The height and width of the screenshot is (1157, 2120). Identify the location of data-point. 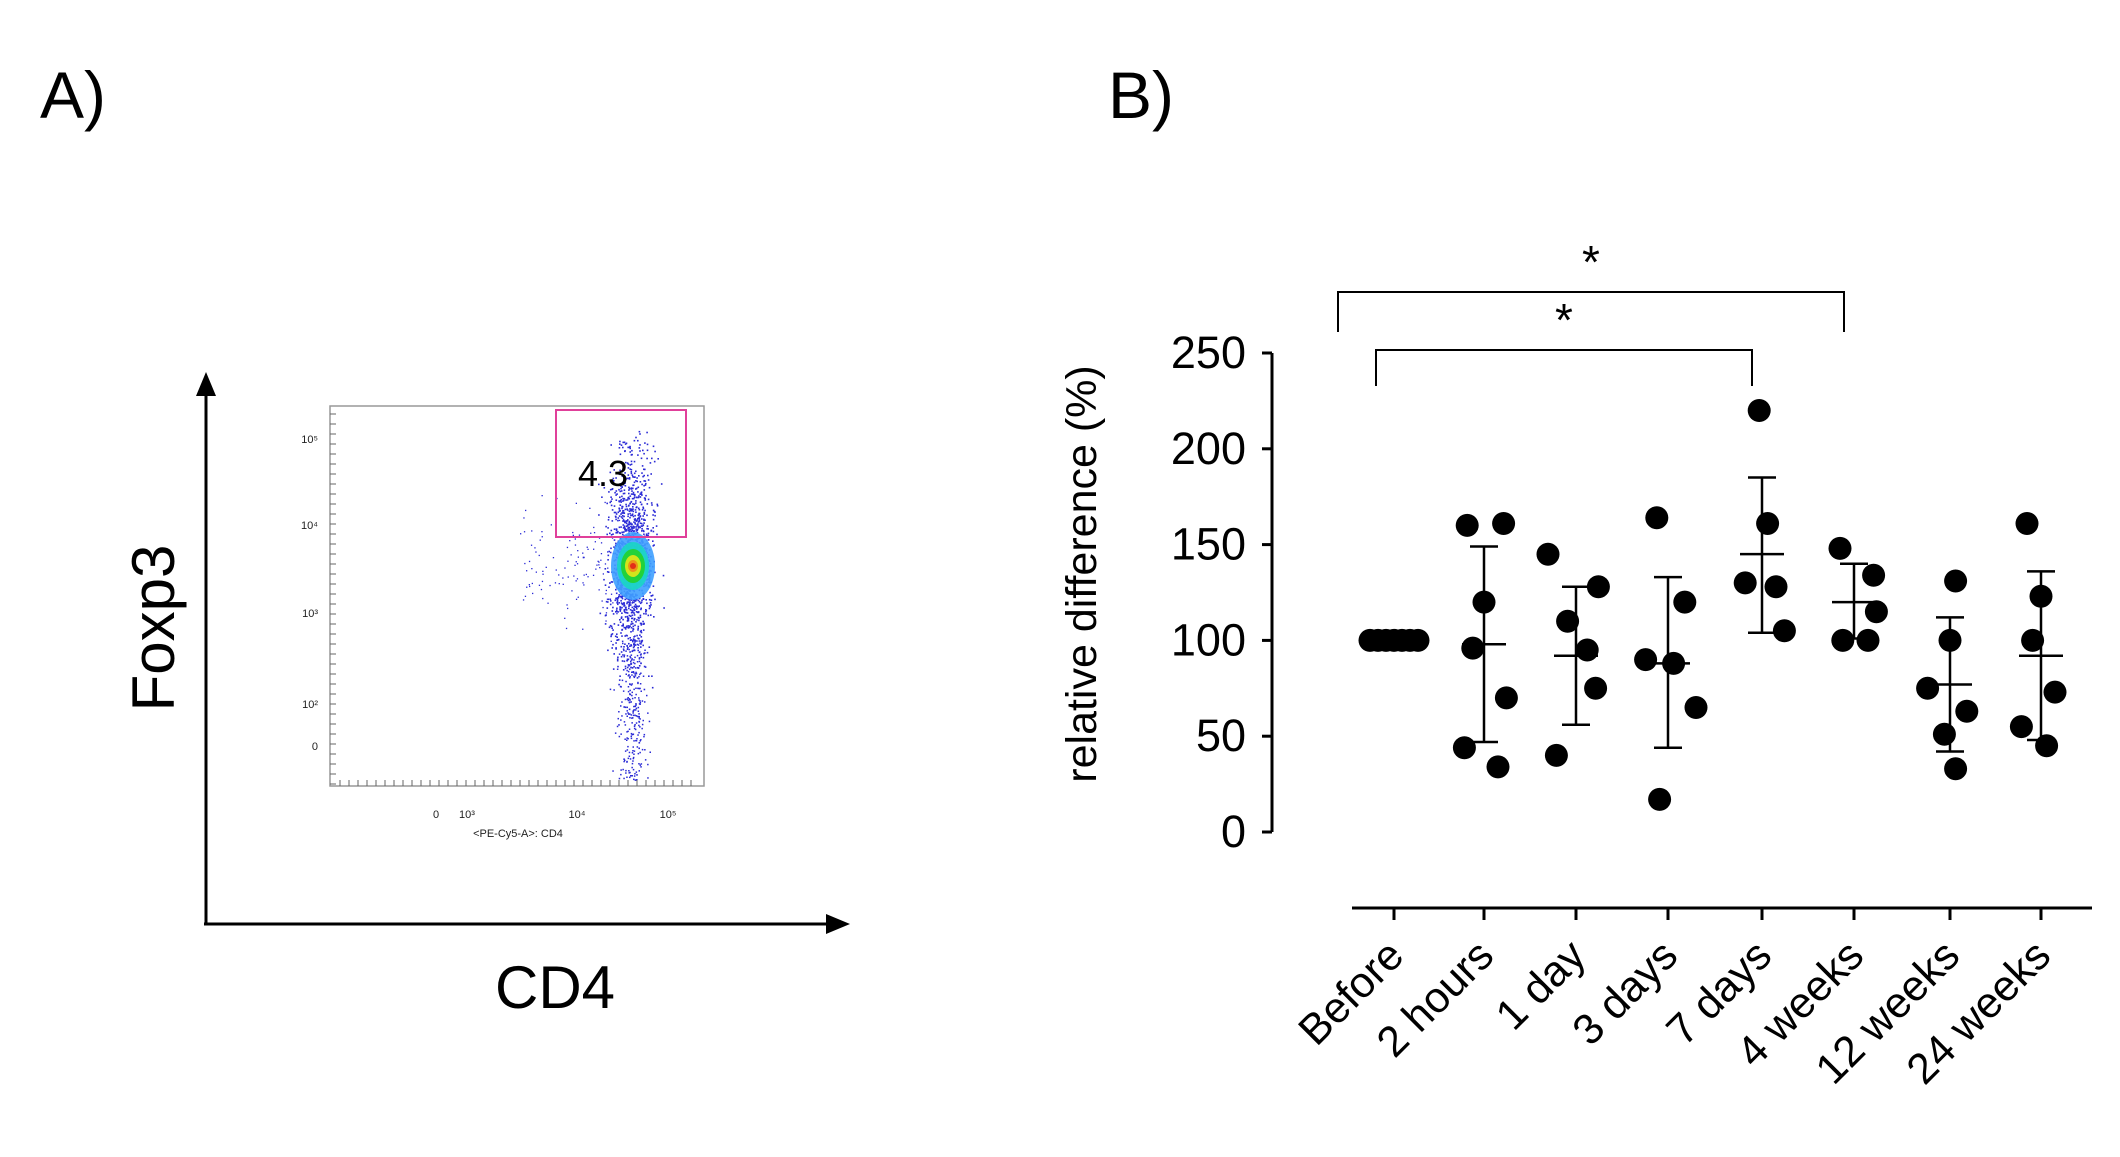
(1467, 525).